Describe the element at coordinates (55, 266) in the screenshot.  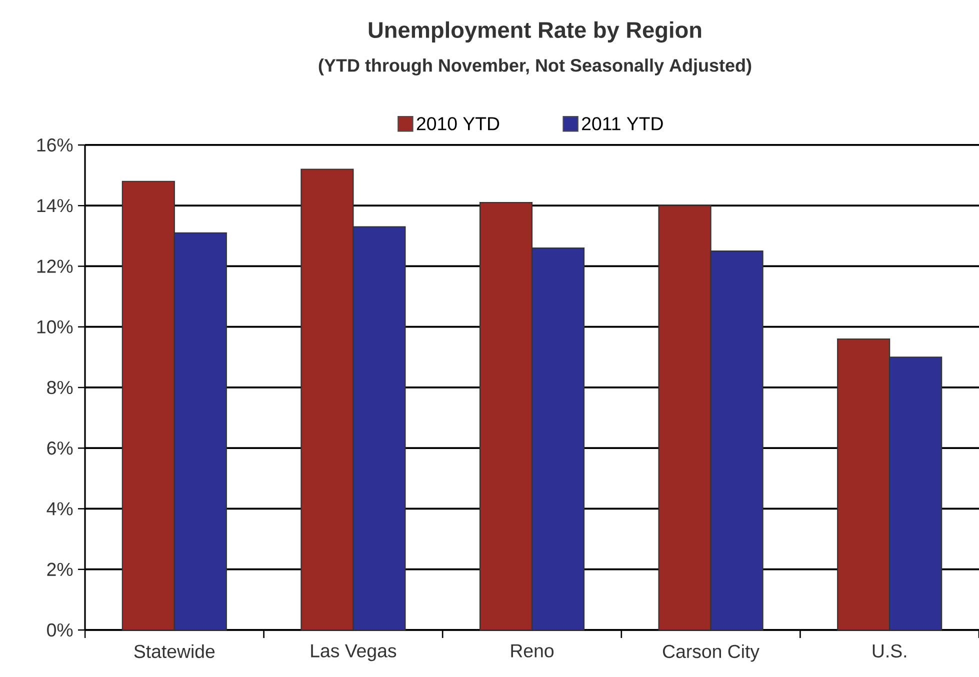
I see `y-tick-label: 12%` at that location.